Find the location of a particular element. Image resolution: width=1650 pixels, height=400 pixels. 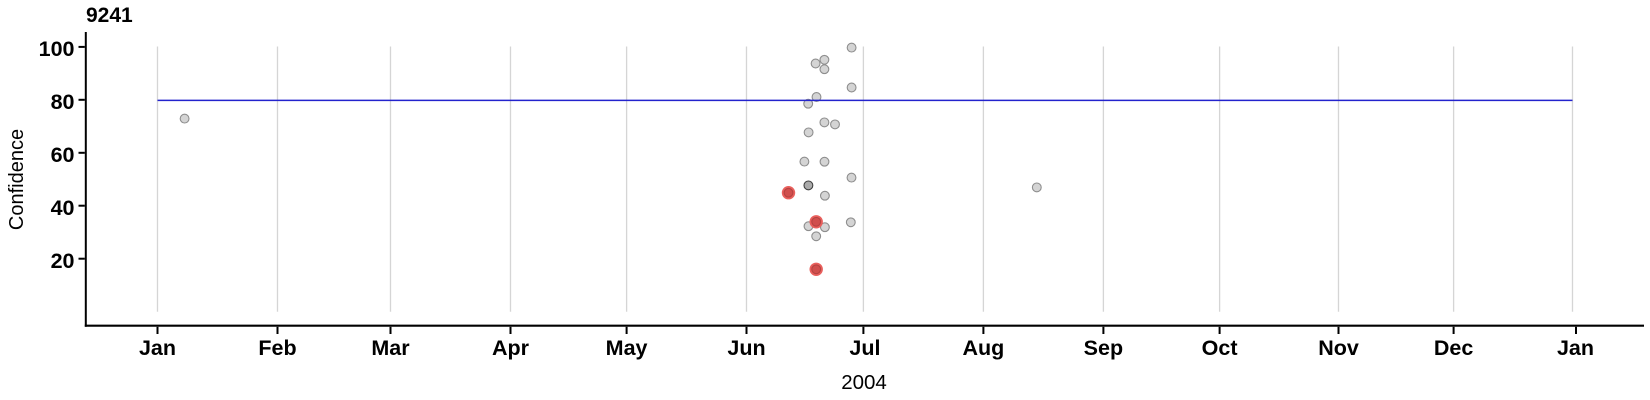

svg-text: 40 is located at coordinates (63, 208).